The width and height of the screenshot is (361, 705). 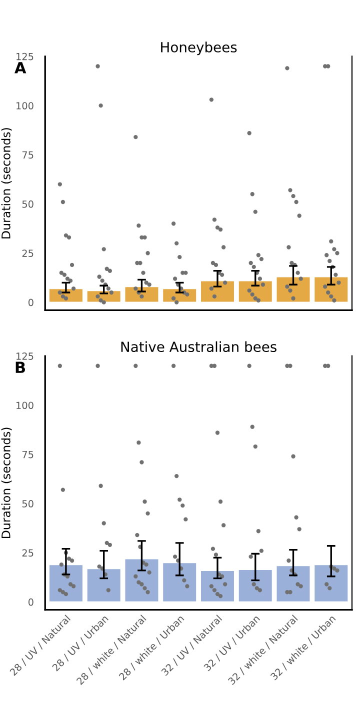 What do you see at coordinates (199, 49) in the screenshot?
I see `chart-title: Honeybees` at bounding box center [199, 49].